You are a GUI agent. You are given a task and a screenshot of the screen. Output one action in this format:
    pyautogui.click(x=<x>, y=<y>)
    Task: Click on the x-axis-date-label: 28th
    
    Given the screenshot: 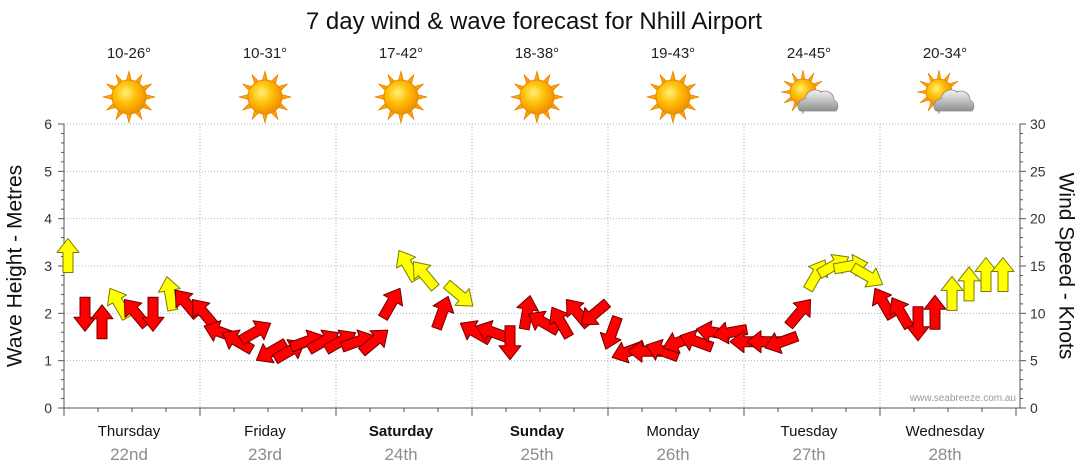 What is the action you would take?
    pyautogui.click(x=944, y=454)
    